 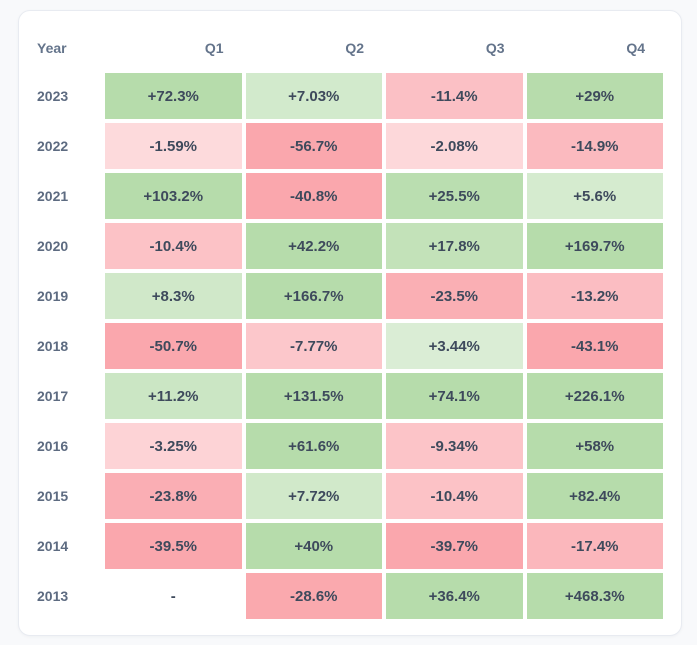 What do you see at coordinates (454, 346) in the screenshot?
I see `heatmap-cell-2018-q3: +3.44%` at bounding box center [454, 346].